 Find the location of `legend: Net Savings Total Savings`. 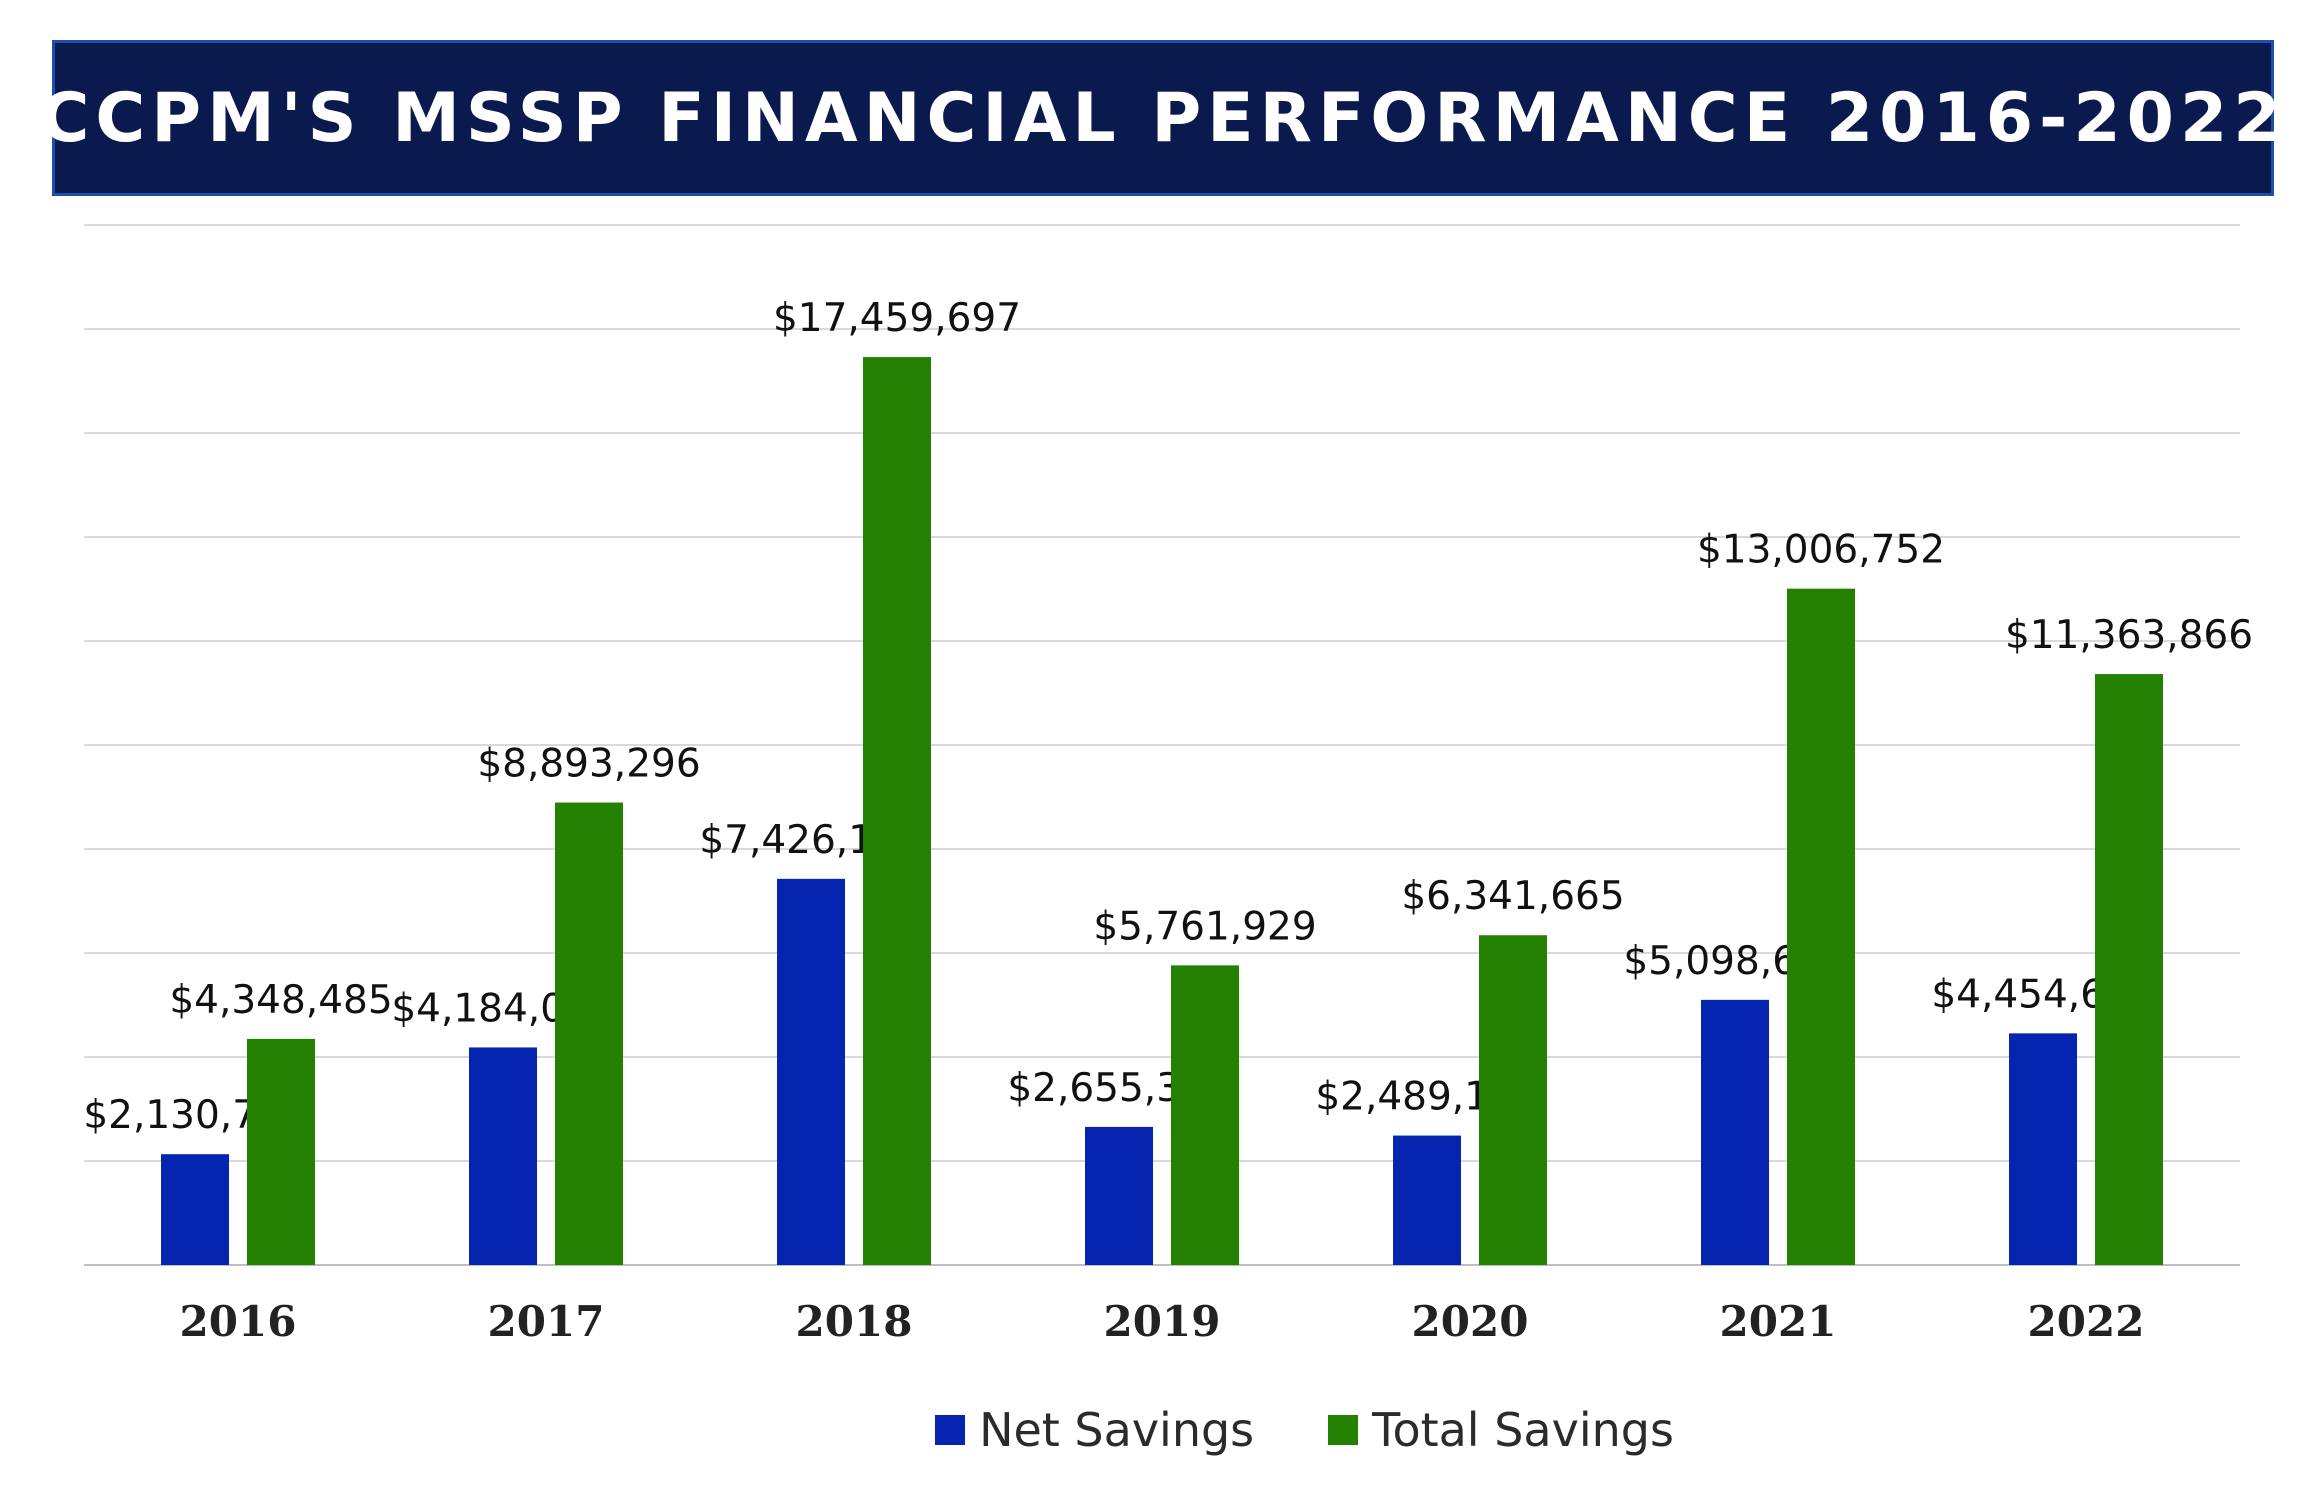

legend: Net Savings Total Savings is located at coordinates (1156, 1430).